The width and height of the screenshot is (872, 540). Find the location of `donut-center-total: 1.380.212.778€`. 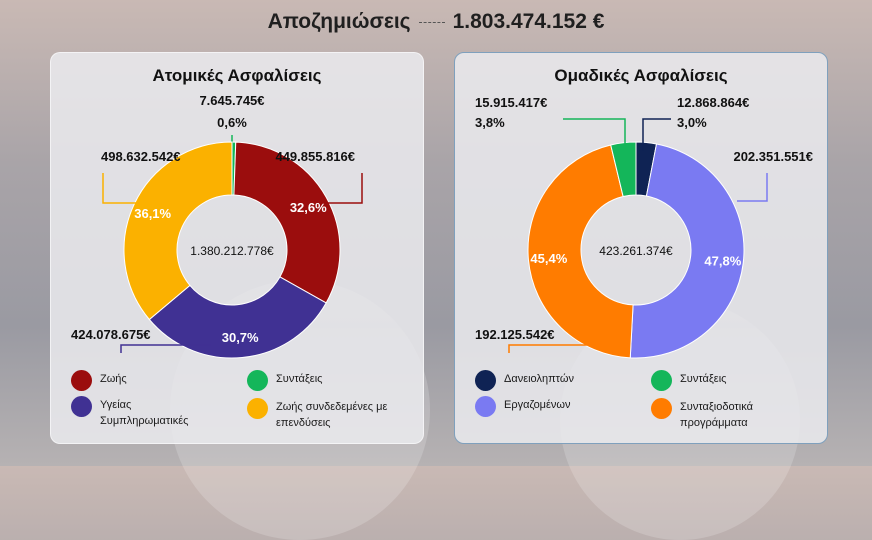

donut-center-total: 1.380.212.778€ is located at coordinates (232, 251).